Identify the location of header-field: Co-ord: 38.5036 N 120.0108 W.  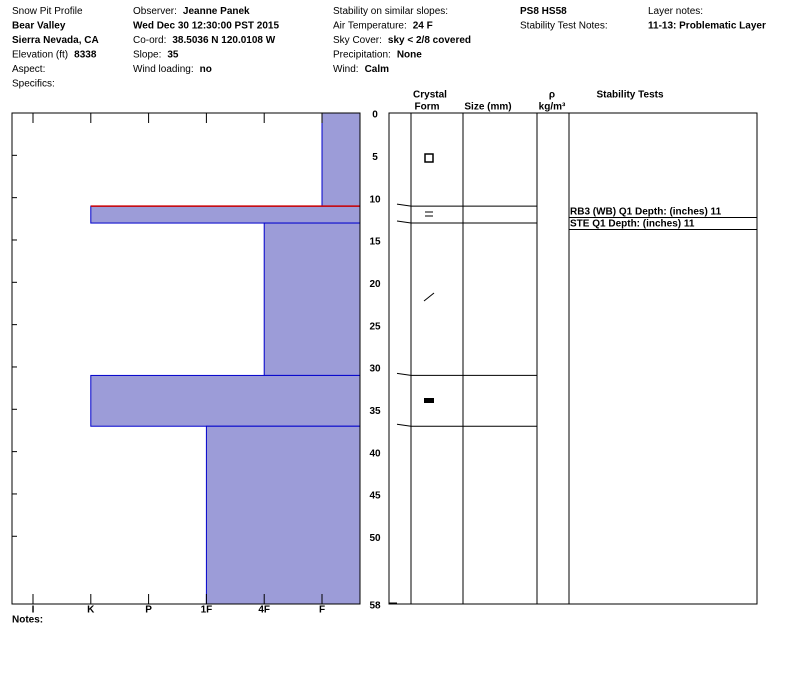
(204, 40).